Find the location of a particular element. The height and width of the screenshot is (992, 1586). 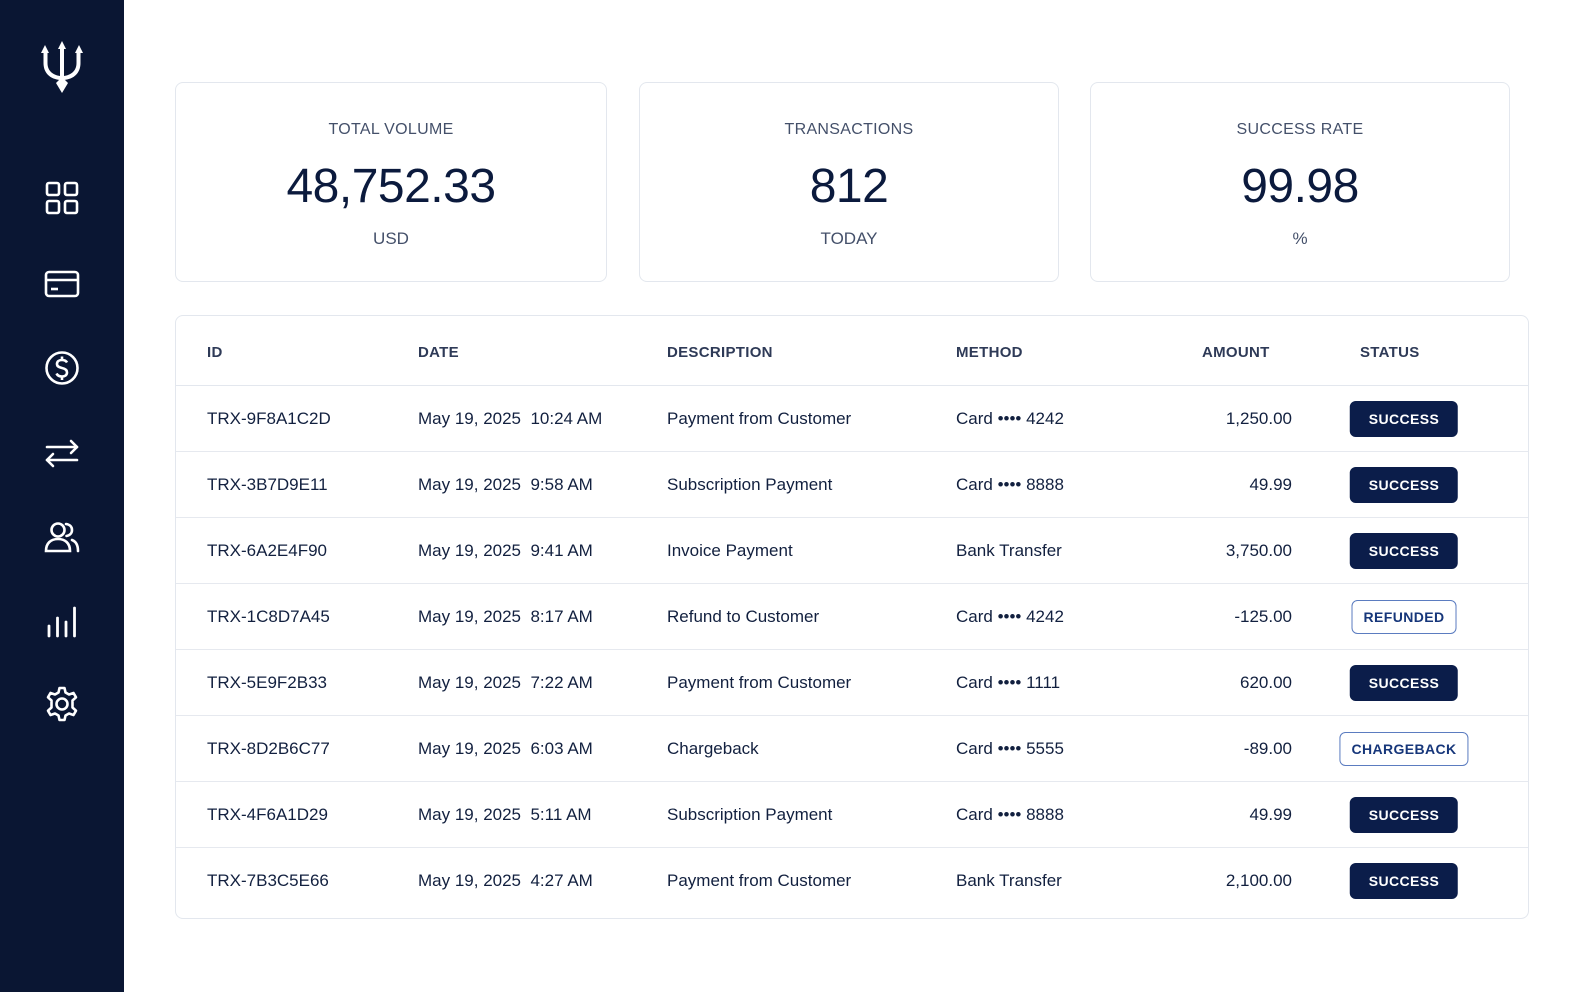

transaction-id: TRX-9F8A1C2D is located at coordinates (269, 418).